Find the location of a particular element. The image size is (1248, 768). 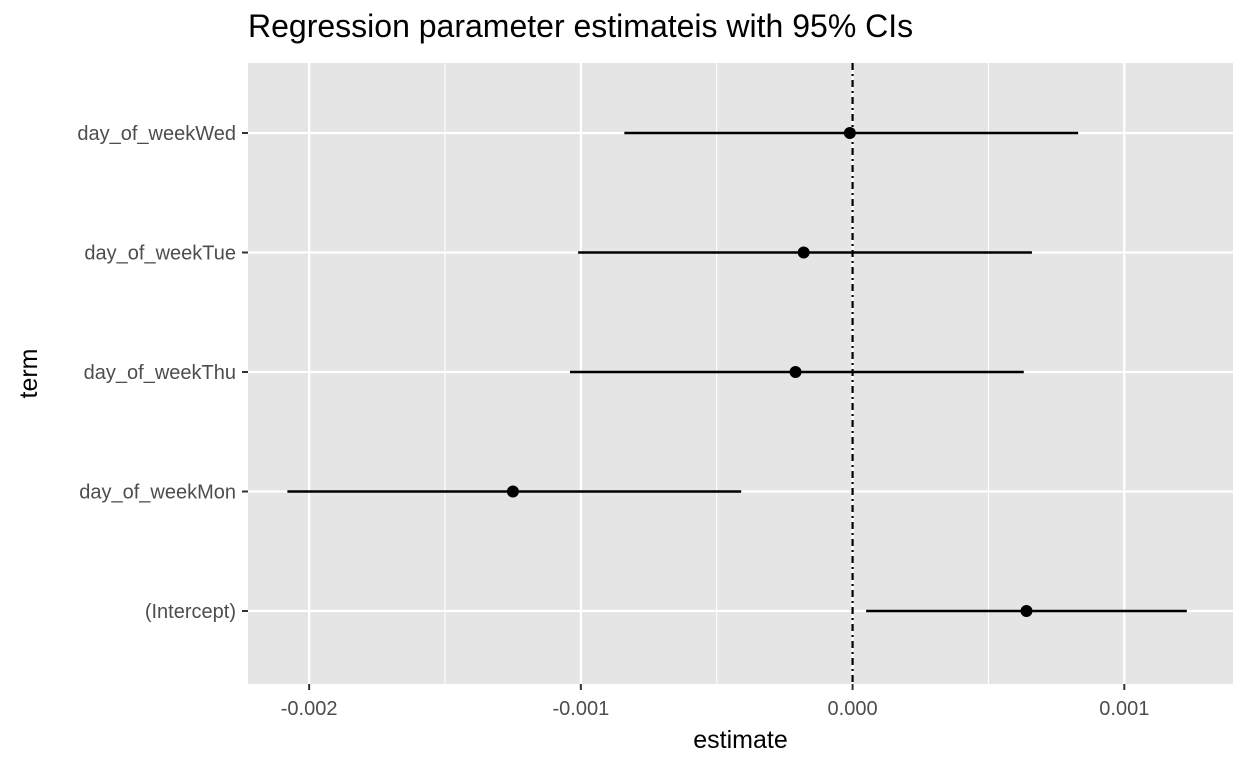

x-tick-label: 0.001 is located at coordinates (1124, 709).